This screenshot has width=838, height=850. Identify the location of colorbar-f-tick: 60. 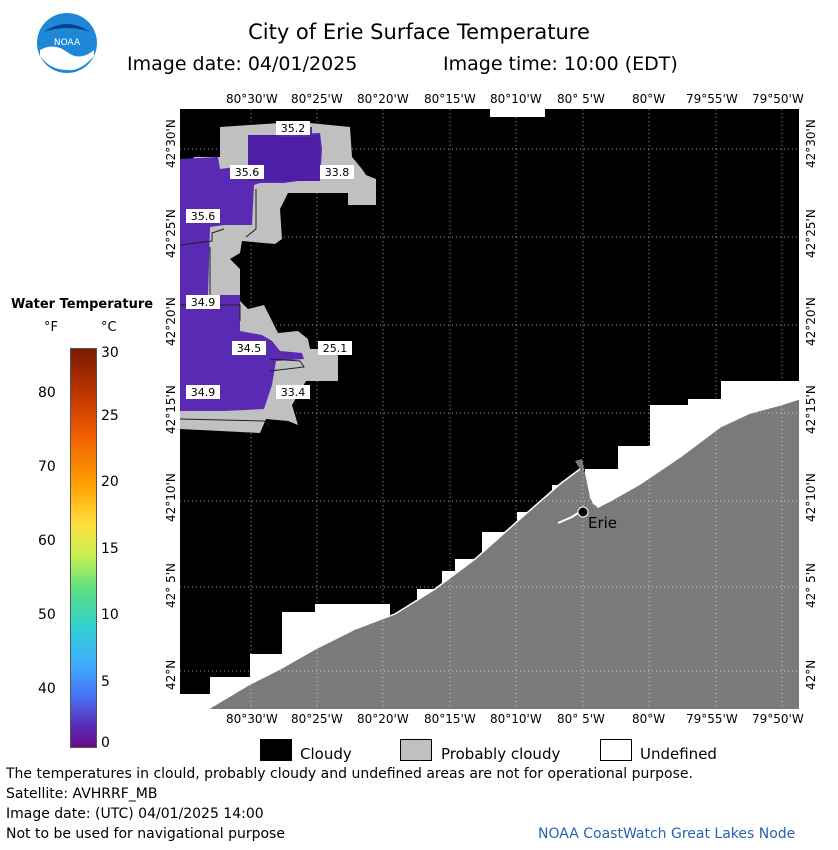
(47, 541).